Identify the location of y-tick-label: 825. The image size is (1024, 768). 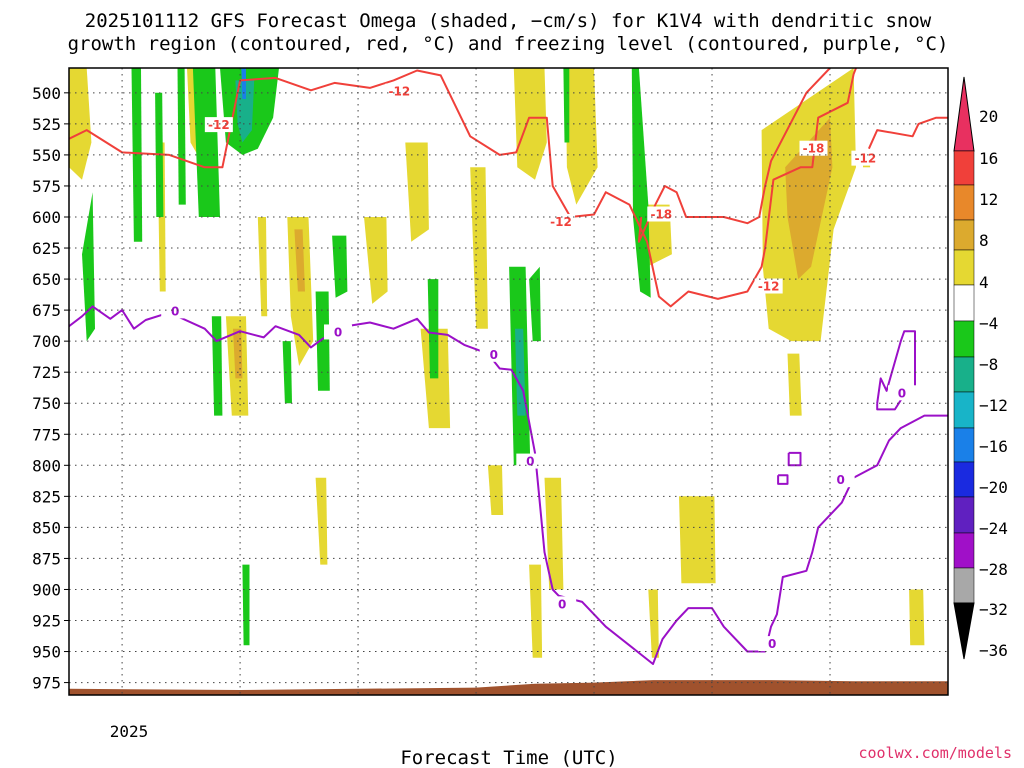
(46, 496).